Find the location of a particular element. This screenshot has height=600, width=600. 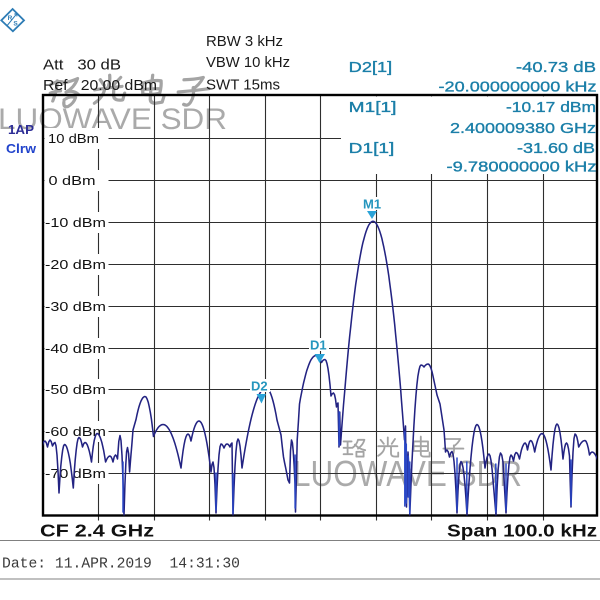

svg-text: M1 is located at coordinates (372, 204).